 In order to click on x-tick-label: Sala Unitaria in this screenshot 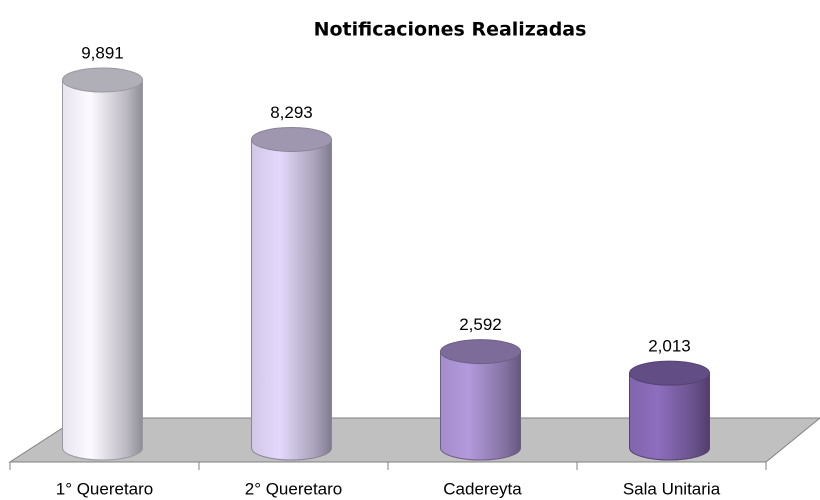, I will do `click(672, 488)`.